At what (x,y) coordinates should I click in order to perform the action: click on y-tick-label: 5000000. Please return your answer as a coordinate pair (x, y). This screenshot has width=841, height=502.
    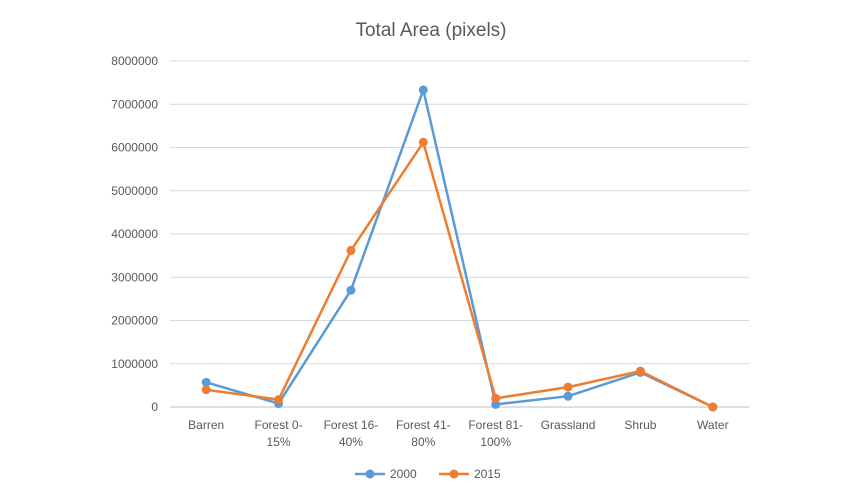
    Looking at the image, I should click on (134, 191).